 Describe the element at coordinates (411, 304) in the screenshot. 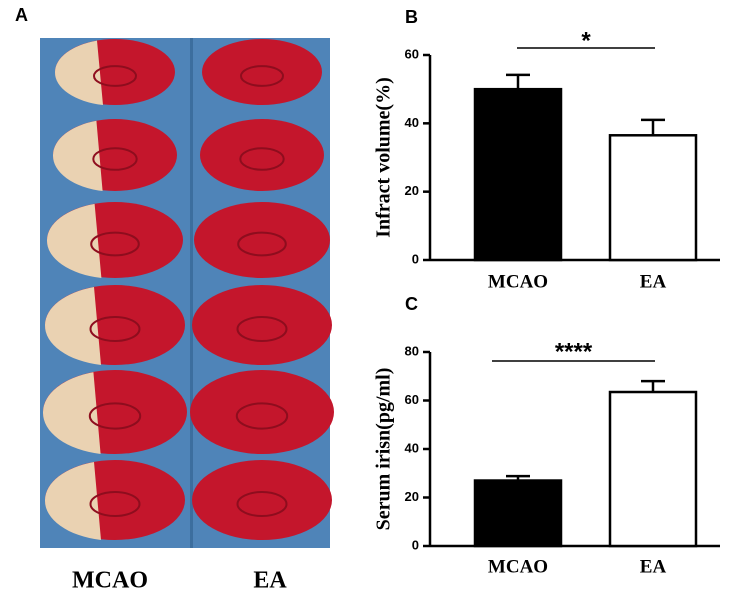

I see `panel-label: C` at that location.